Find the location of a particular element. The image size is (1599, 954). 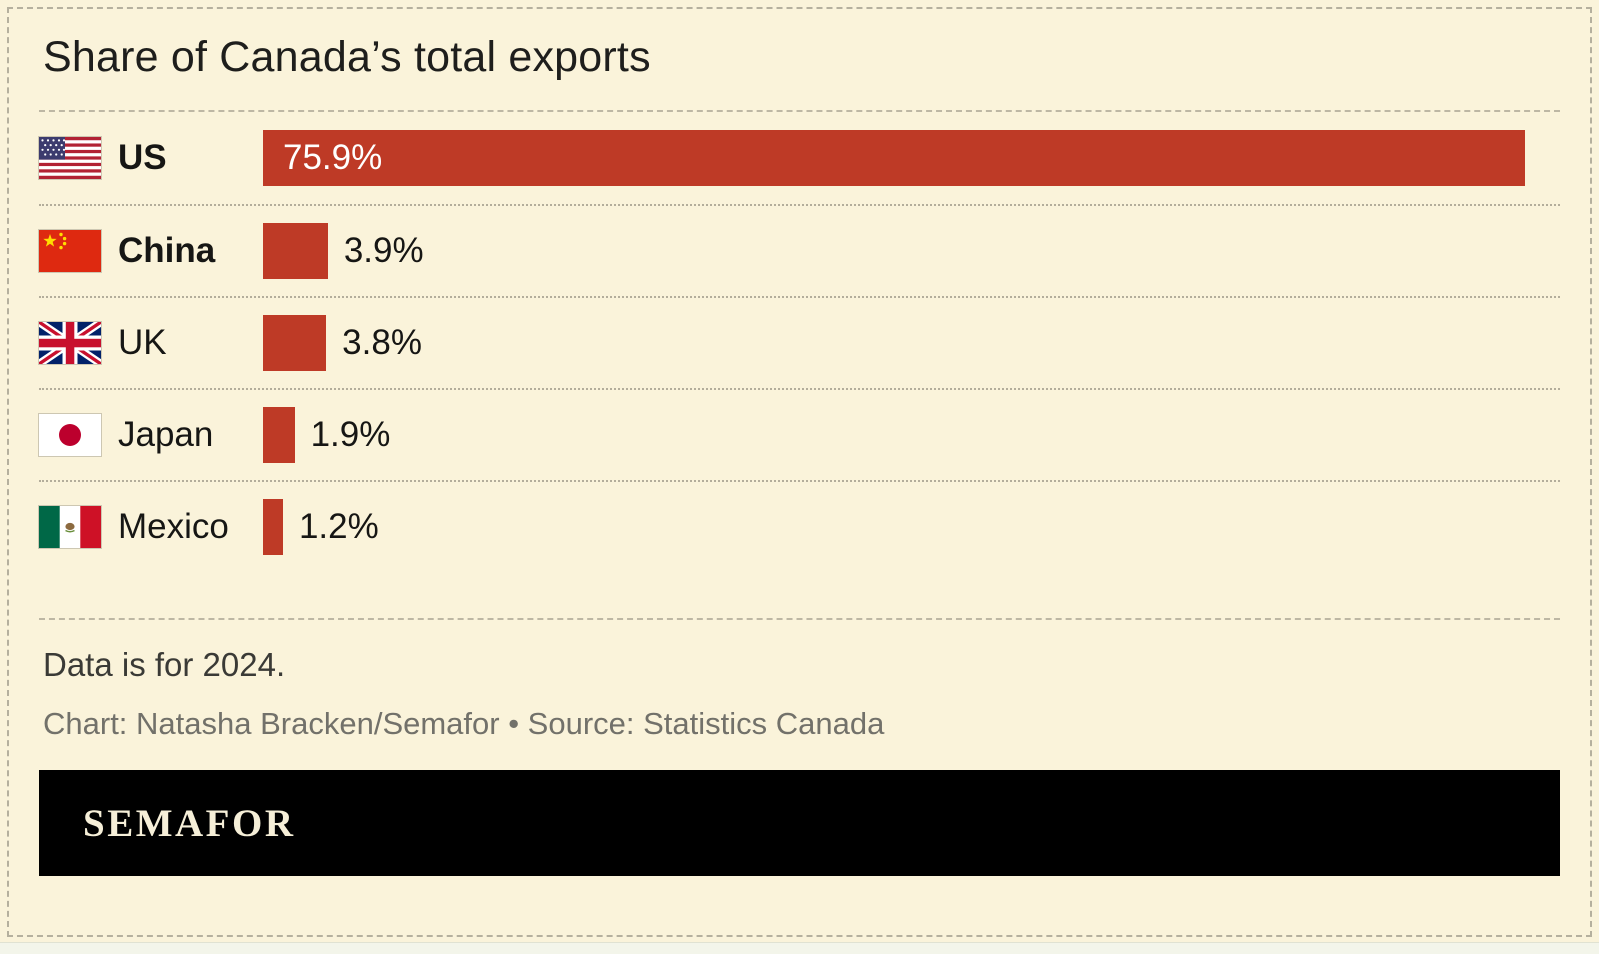

row-label-group: Japan is located at coordinates (151, 435).